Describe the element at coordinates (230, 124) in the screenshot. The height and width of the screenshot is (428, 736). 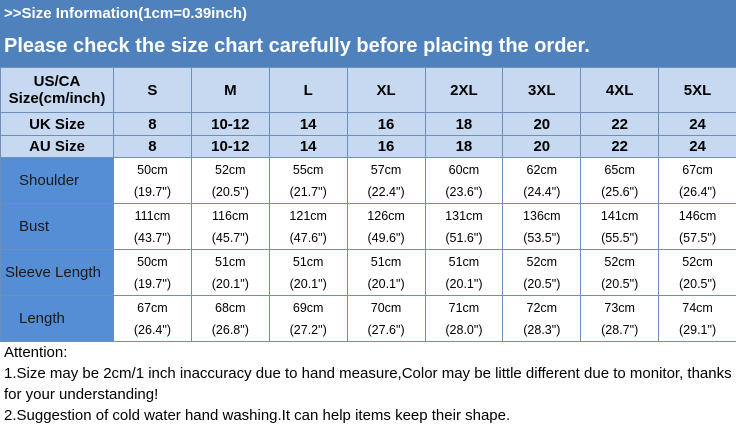
I see `uk-size-cell: 10-12` at that location.